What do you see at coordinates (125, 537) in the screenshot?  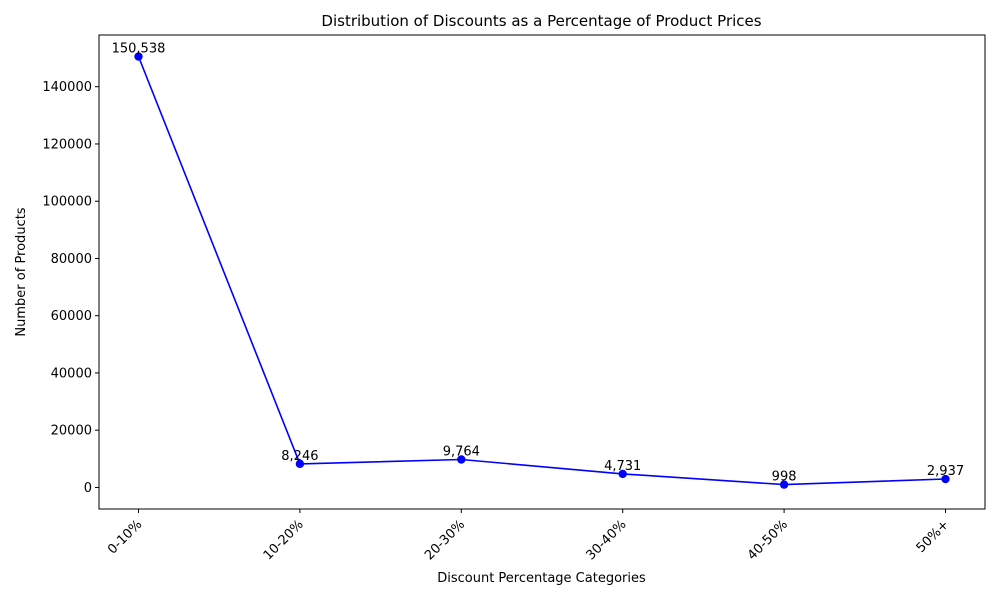 I see `x-tick-label: 0-10%` at bounding box center [125, 537].